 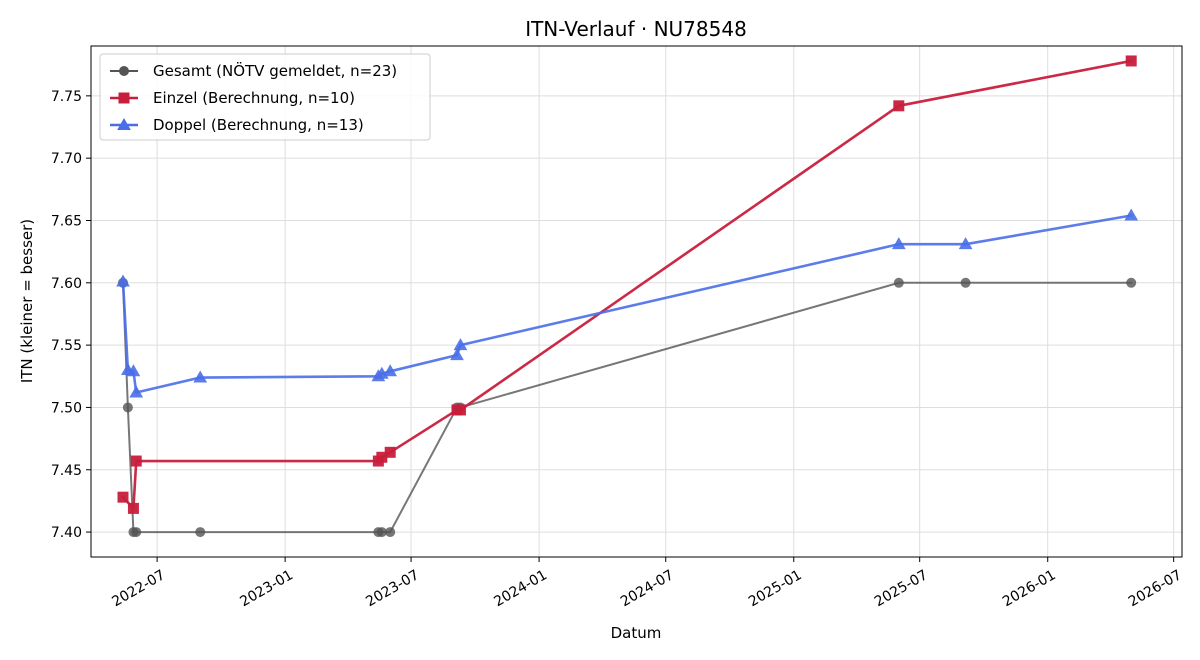 I want to click on legend-box, so click(x=265, y=97).